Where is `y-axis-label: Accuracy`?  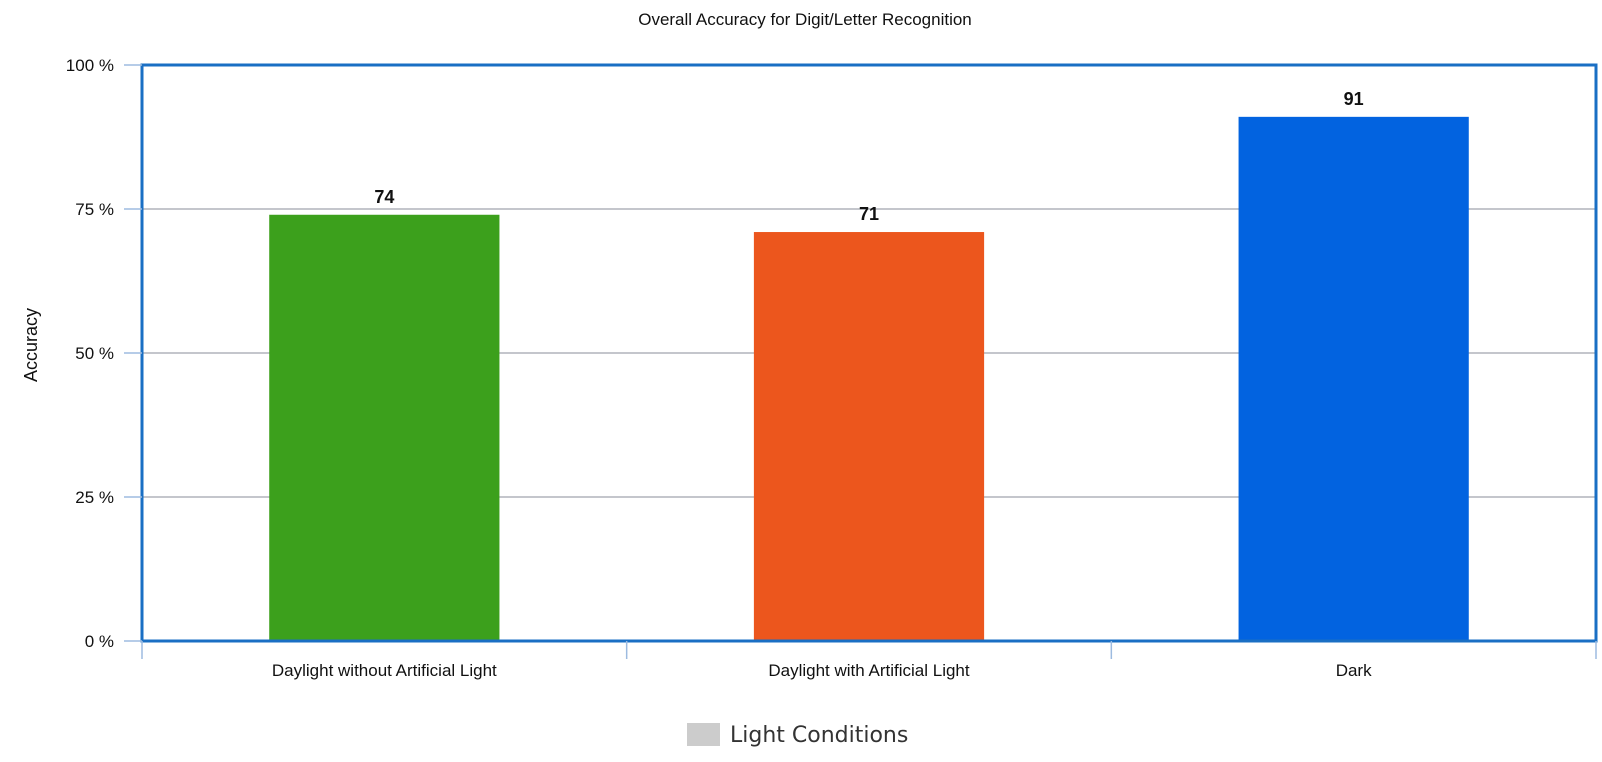 y-axis-label: Accuracy is located at coordinates (31, 345).